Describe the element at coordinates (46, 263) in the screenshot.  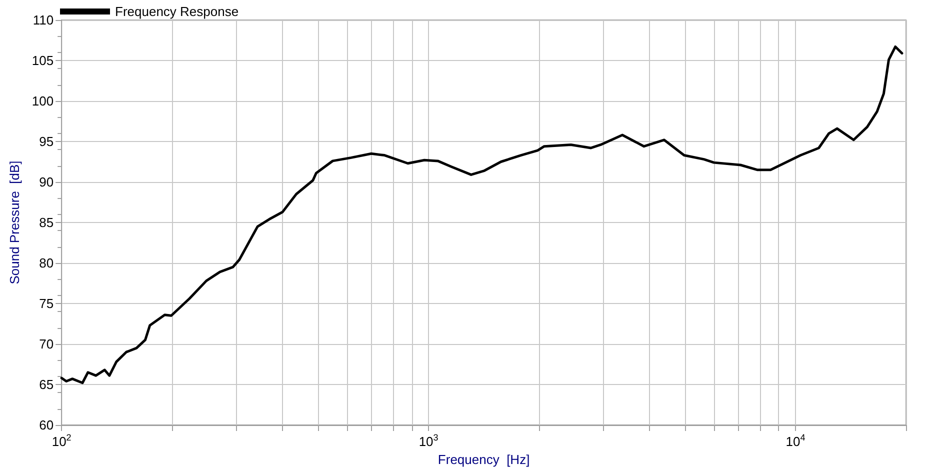
I see `y-tick-label: 80` at that location.